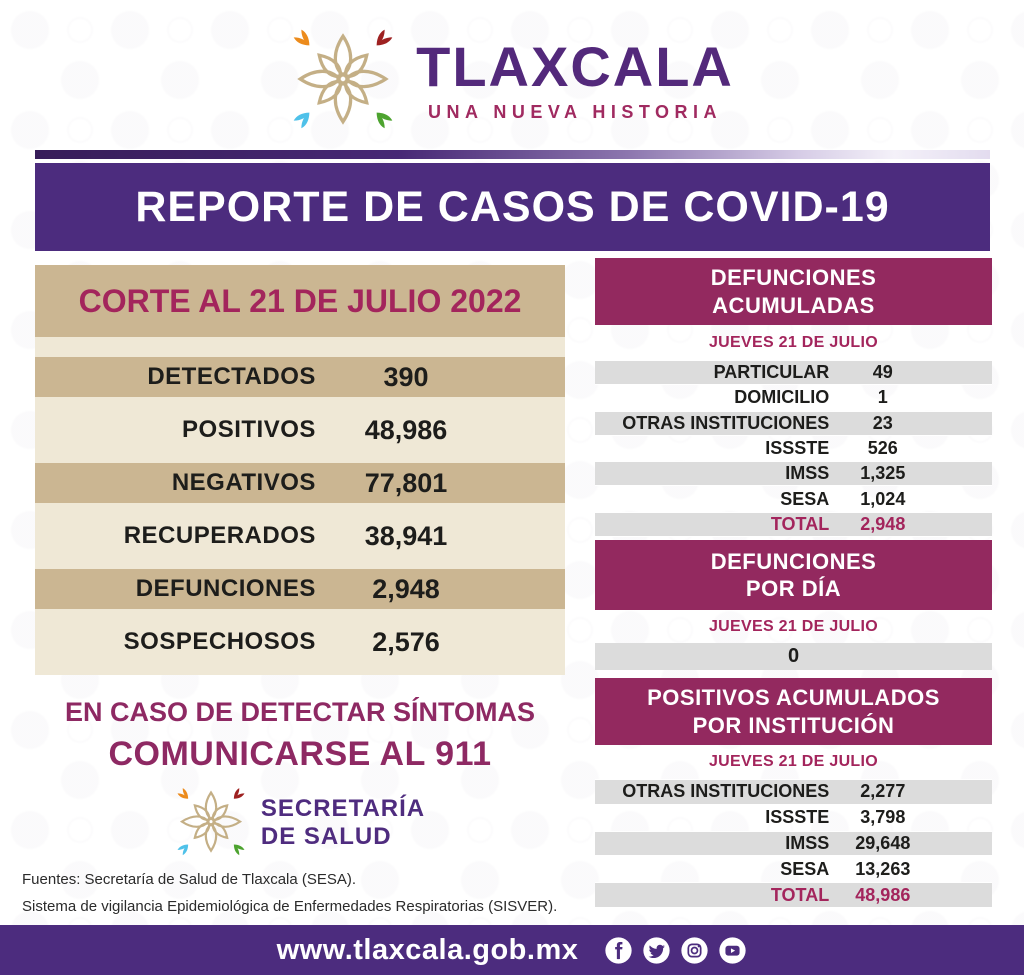 The image size is (1024, 975). Describe the element at coordinates (793, 305) in the screenshot. I see `section-title-line: ACUMULADAS` at that location.